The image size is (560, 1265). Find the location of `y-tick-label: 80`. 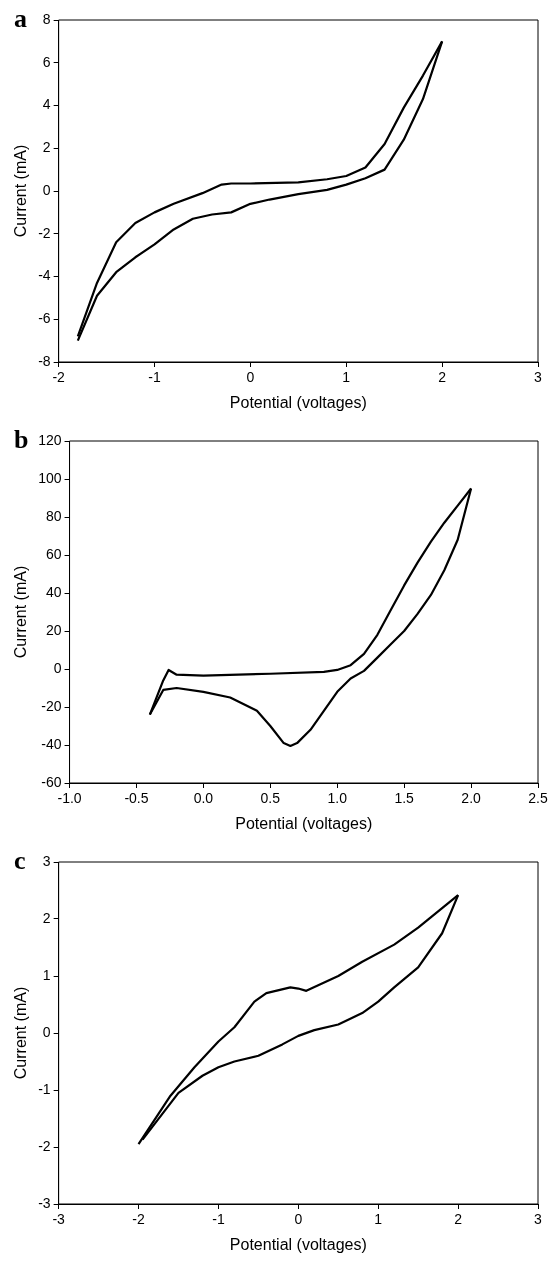

y-tick-label: 80 is located at coordinates (53, 515).